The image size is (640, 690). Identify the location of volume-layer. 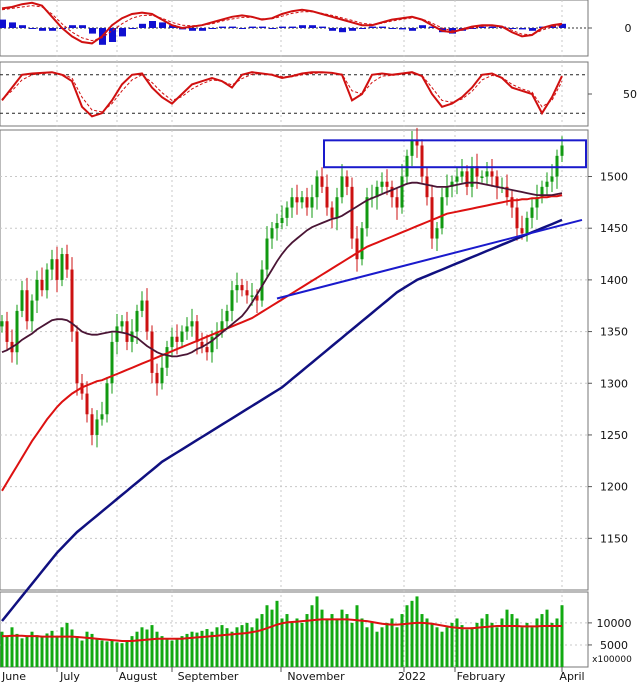
(282, 631).